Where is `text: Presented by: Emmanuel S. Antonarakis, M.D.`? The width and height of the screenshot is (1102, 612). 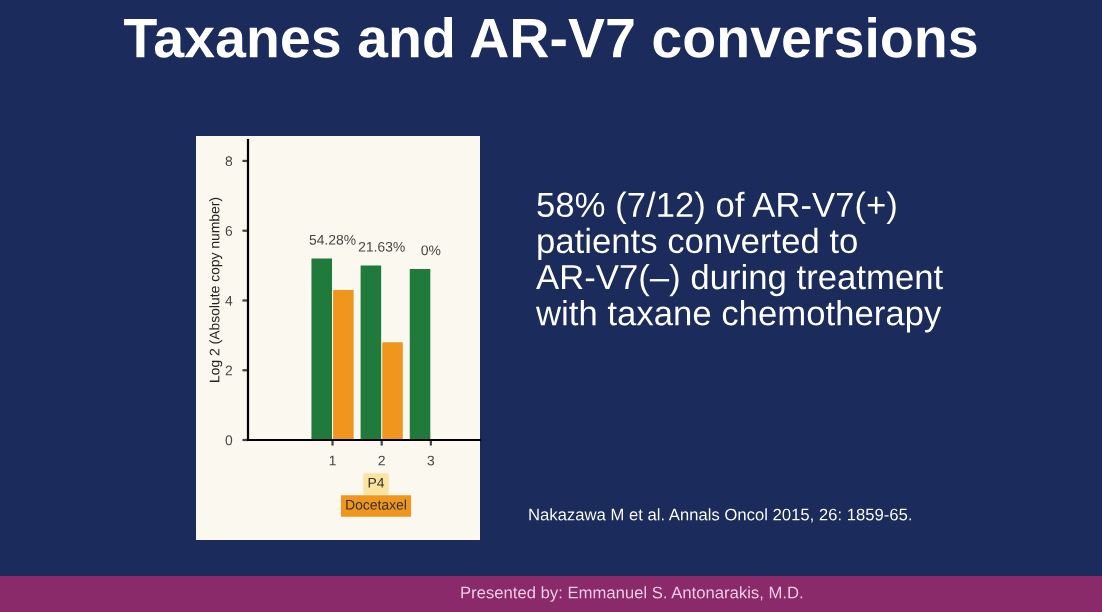
text: Presented by: Emmanuel S. Antonarakis, M.D. is located at coordinates (632, 594).